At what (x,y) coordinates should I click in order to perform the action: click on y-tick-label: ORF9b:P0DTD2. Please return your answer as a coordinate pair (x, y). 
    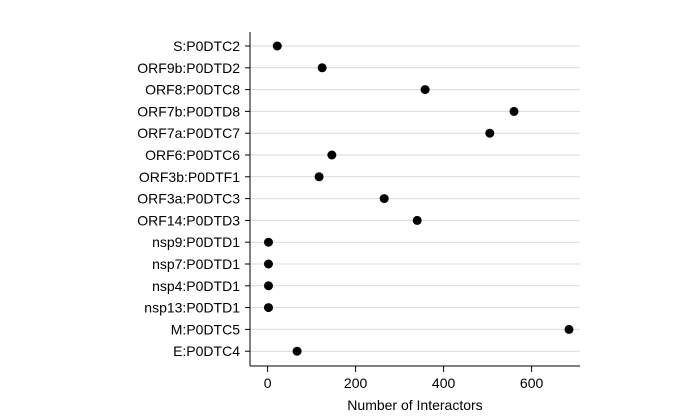
    Looking at the image, I should click on (188, 68).